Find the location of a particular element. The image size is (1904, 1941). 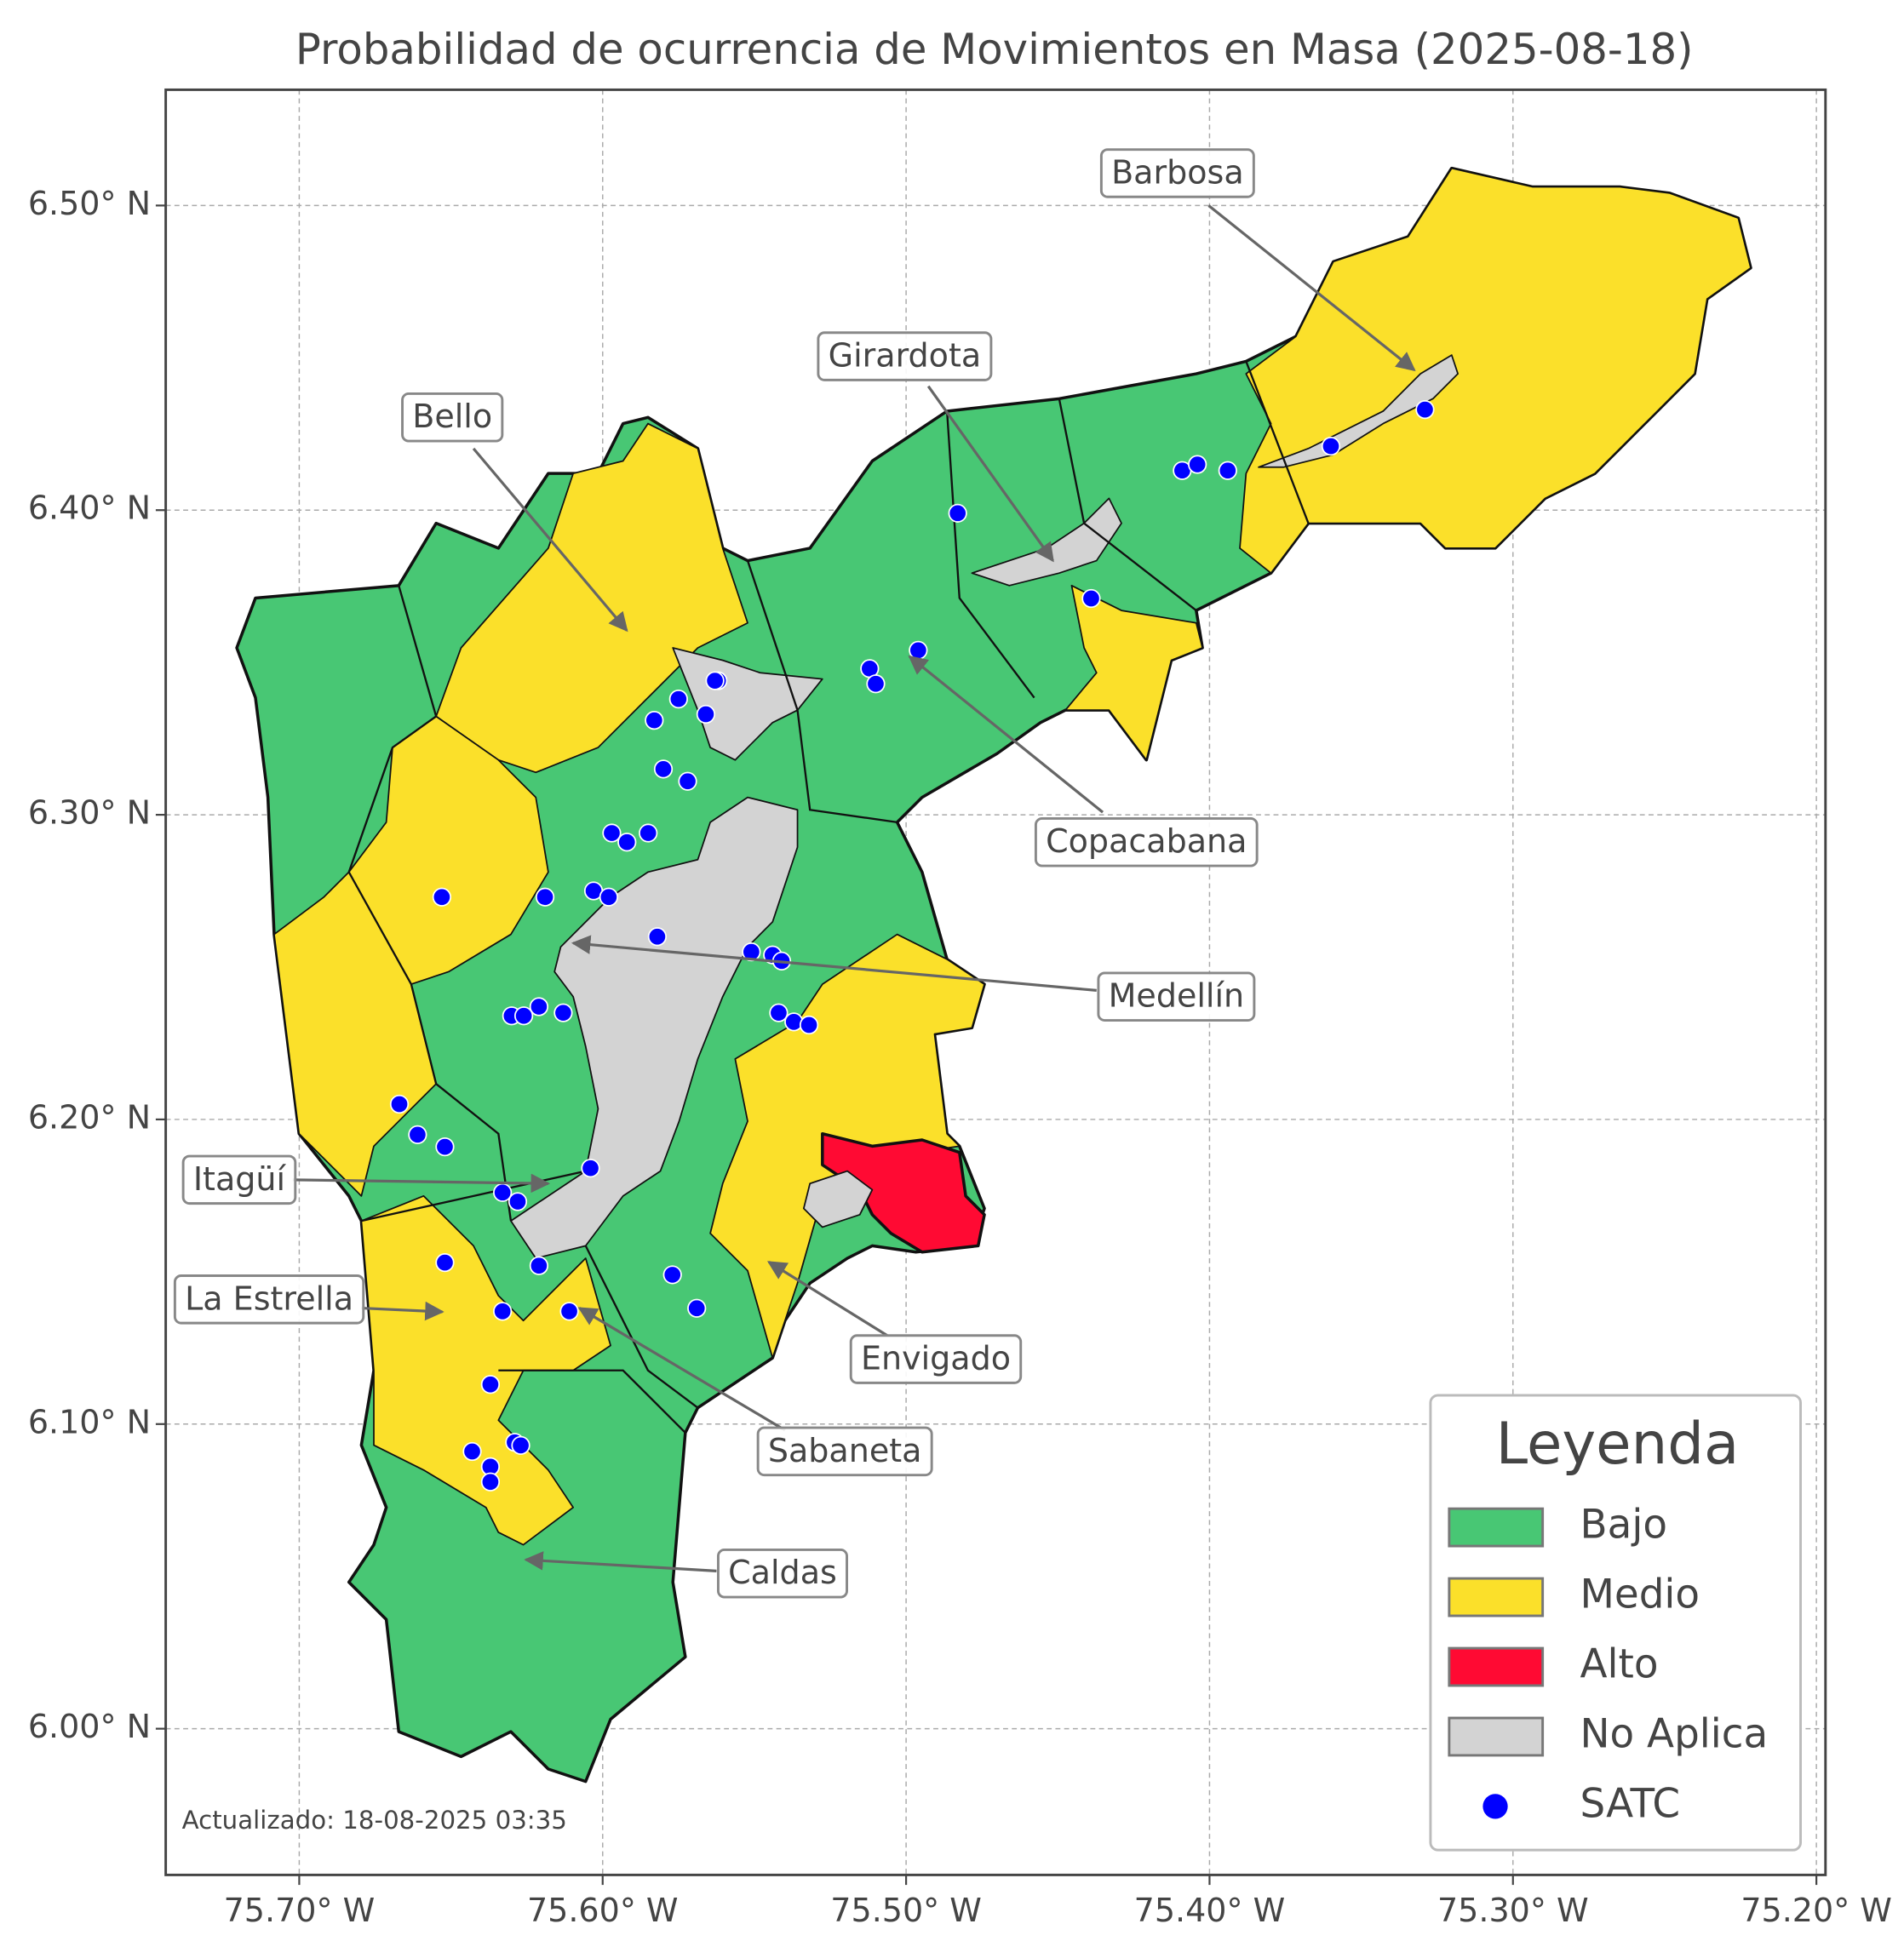

municipality-label: Envigado is located at coordinates (936, 1358).